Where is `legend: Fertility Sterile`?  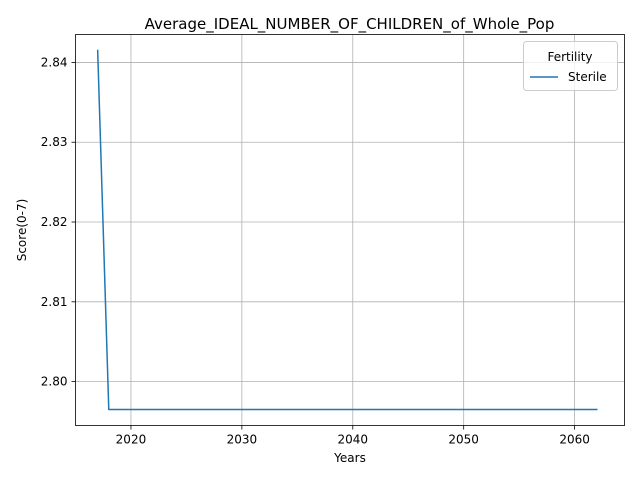
legend: Fertility Sterile is located at coordinates (570, 66).